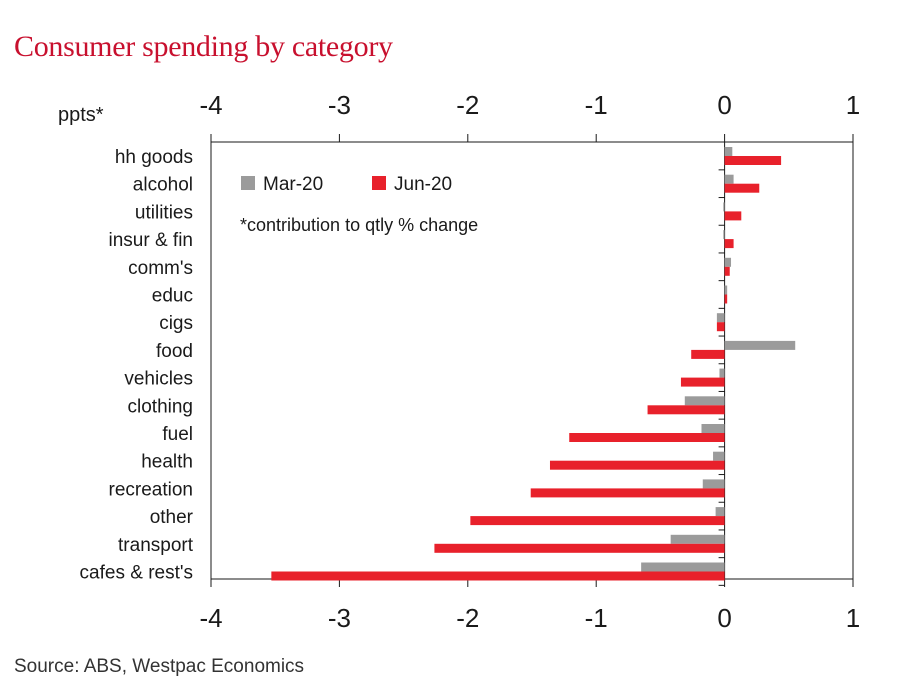  What do you see at coordinates (172, 296) in the screenshot?
I see `category-label: educ` at bounding box center [172, 296].